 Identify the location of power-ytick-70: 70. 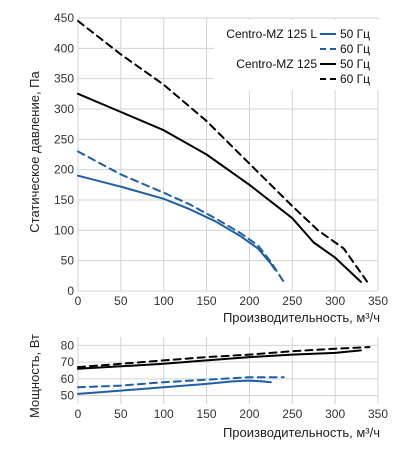
(68, 362).